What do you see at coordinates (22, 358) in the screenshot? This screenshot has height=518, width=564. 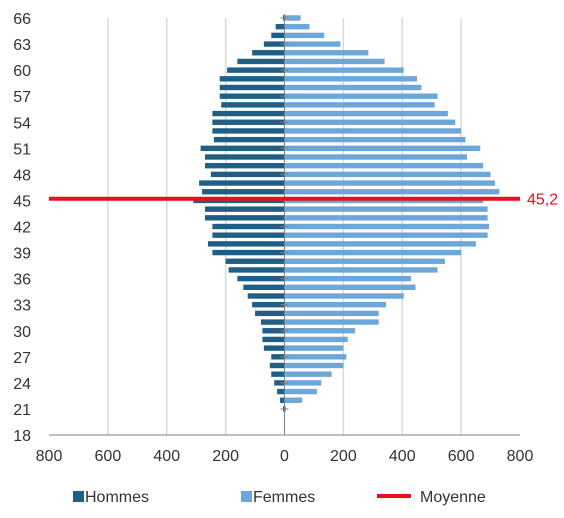 I see `y-tick-label: 27` at bounding box center [22, 358].